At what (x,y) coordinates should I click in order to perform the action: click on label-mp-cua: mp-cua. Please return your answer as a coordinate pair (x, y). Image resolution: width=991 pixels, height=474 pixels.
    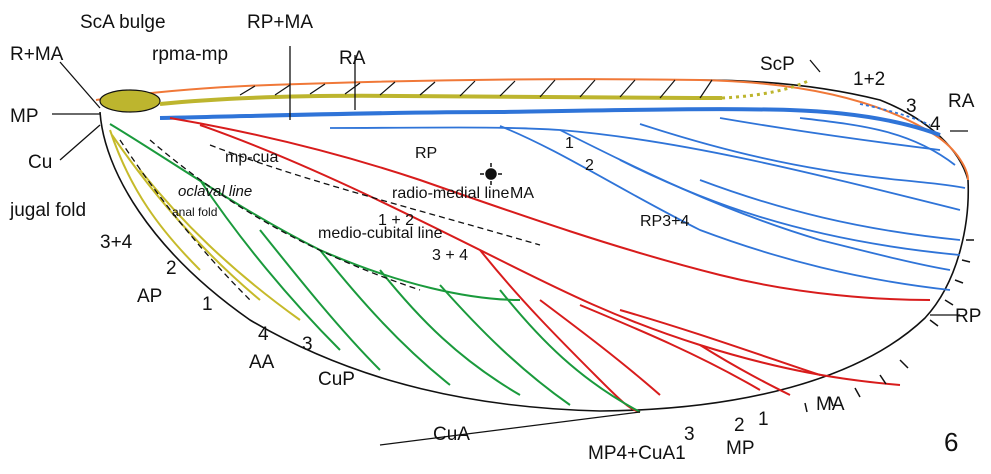
    Looking at the image, I should click on (251, 157).